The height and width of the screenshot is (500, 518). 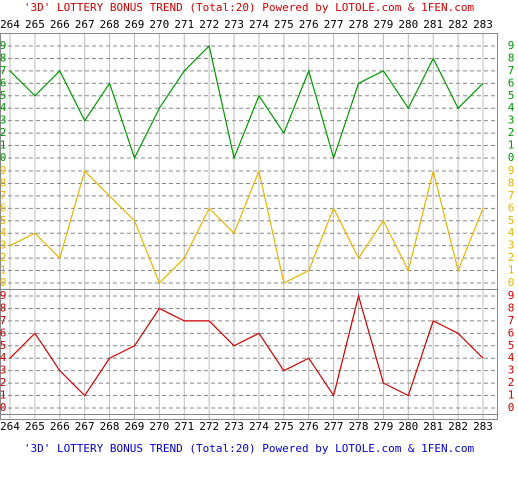 What do you see at coordinates (433, 426) in the screenshot?
I see `x-tick-label-bottom: 281` at bounding box center [433, 426].